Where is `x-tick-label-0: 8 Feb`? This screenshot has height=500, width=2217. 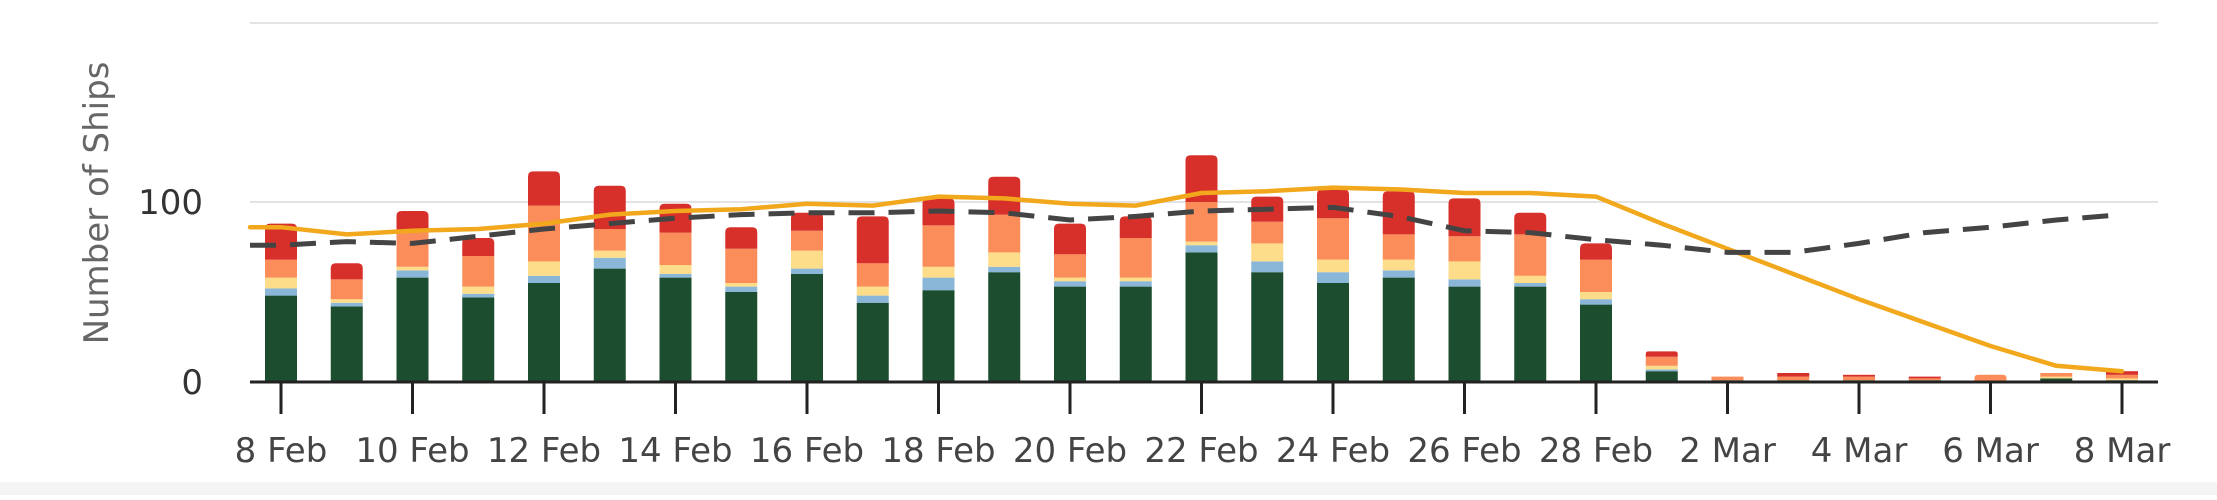 x-tick-label-0: 8 Feb is located at coordinates (281, 451).